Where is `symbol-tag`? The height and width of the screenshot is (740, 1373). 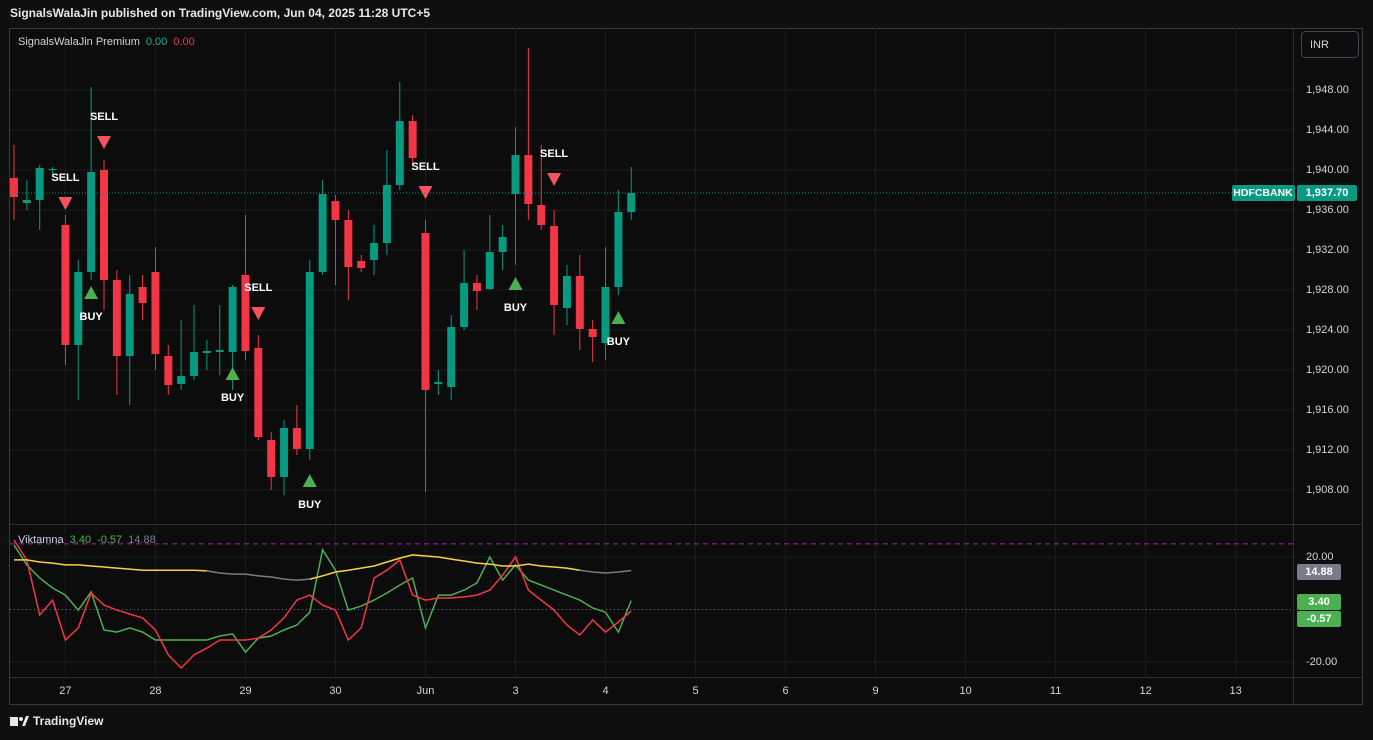
symbol-tag is located at coordinates (1263, 193).